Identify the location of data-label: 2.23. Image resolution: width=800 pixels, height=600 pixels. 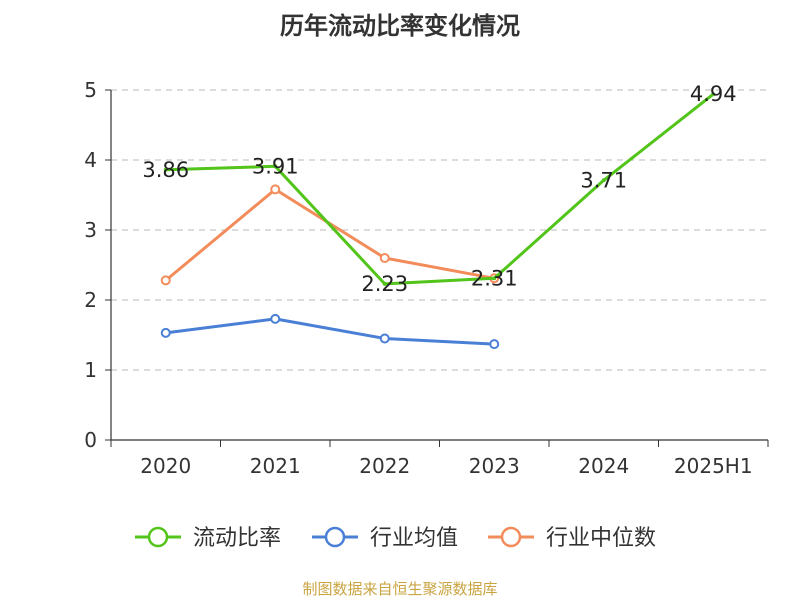
(384, 284).